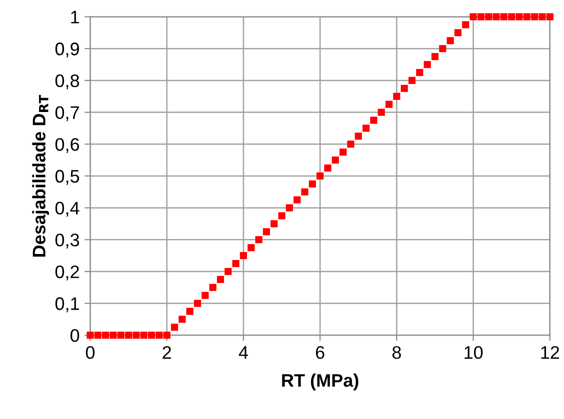  Describe the element at coordinates (75, 335) in the screenshot. I see `y-tick-label: 0` at that location.